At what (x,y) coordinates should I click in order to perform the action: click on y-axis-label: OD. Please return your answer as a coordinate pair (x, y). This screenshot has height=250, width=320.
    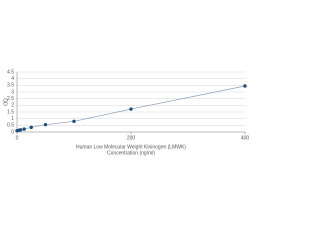
    Looking at the image, I should click on (6, 102).